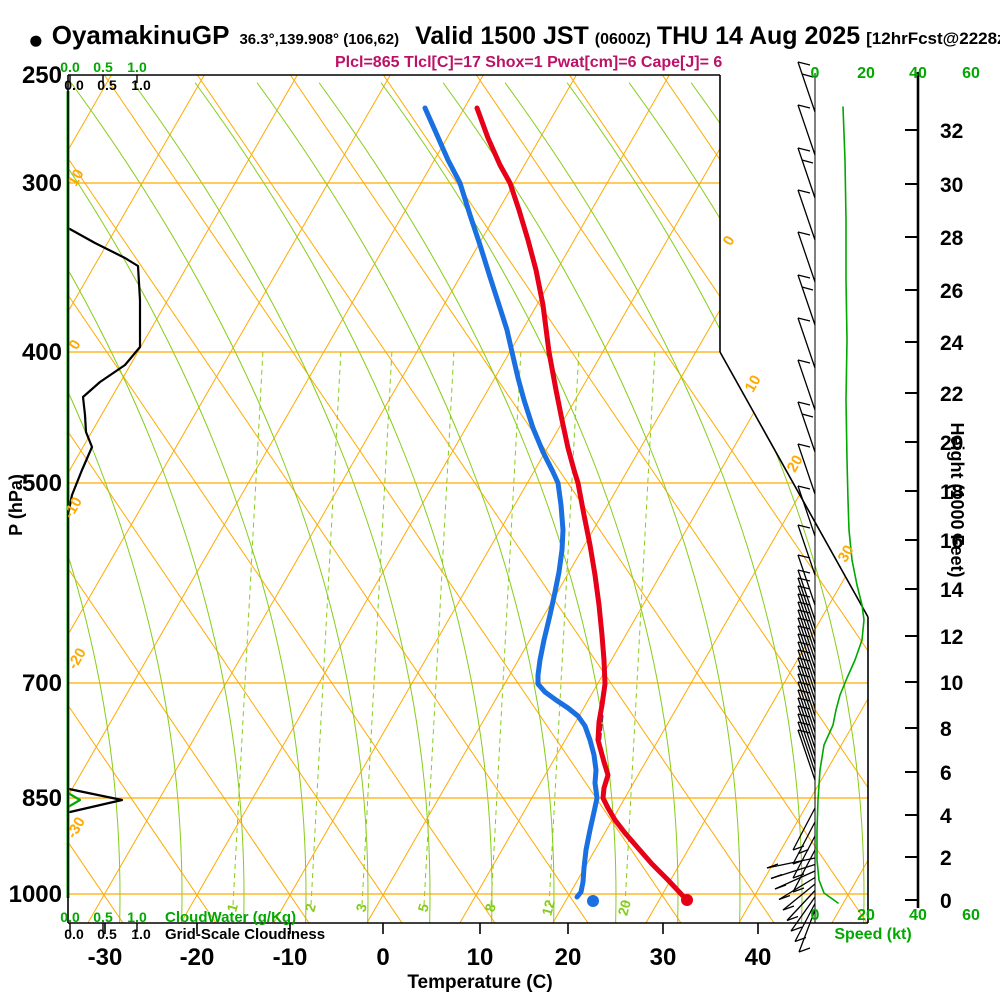  Describe the element at coordinates (479, 982) in the screenshot. I see `svg-text: Temperature (C)` at that location.